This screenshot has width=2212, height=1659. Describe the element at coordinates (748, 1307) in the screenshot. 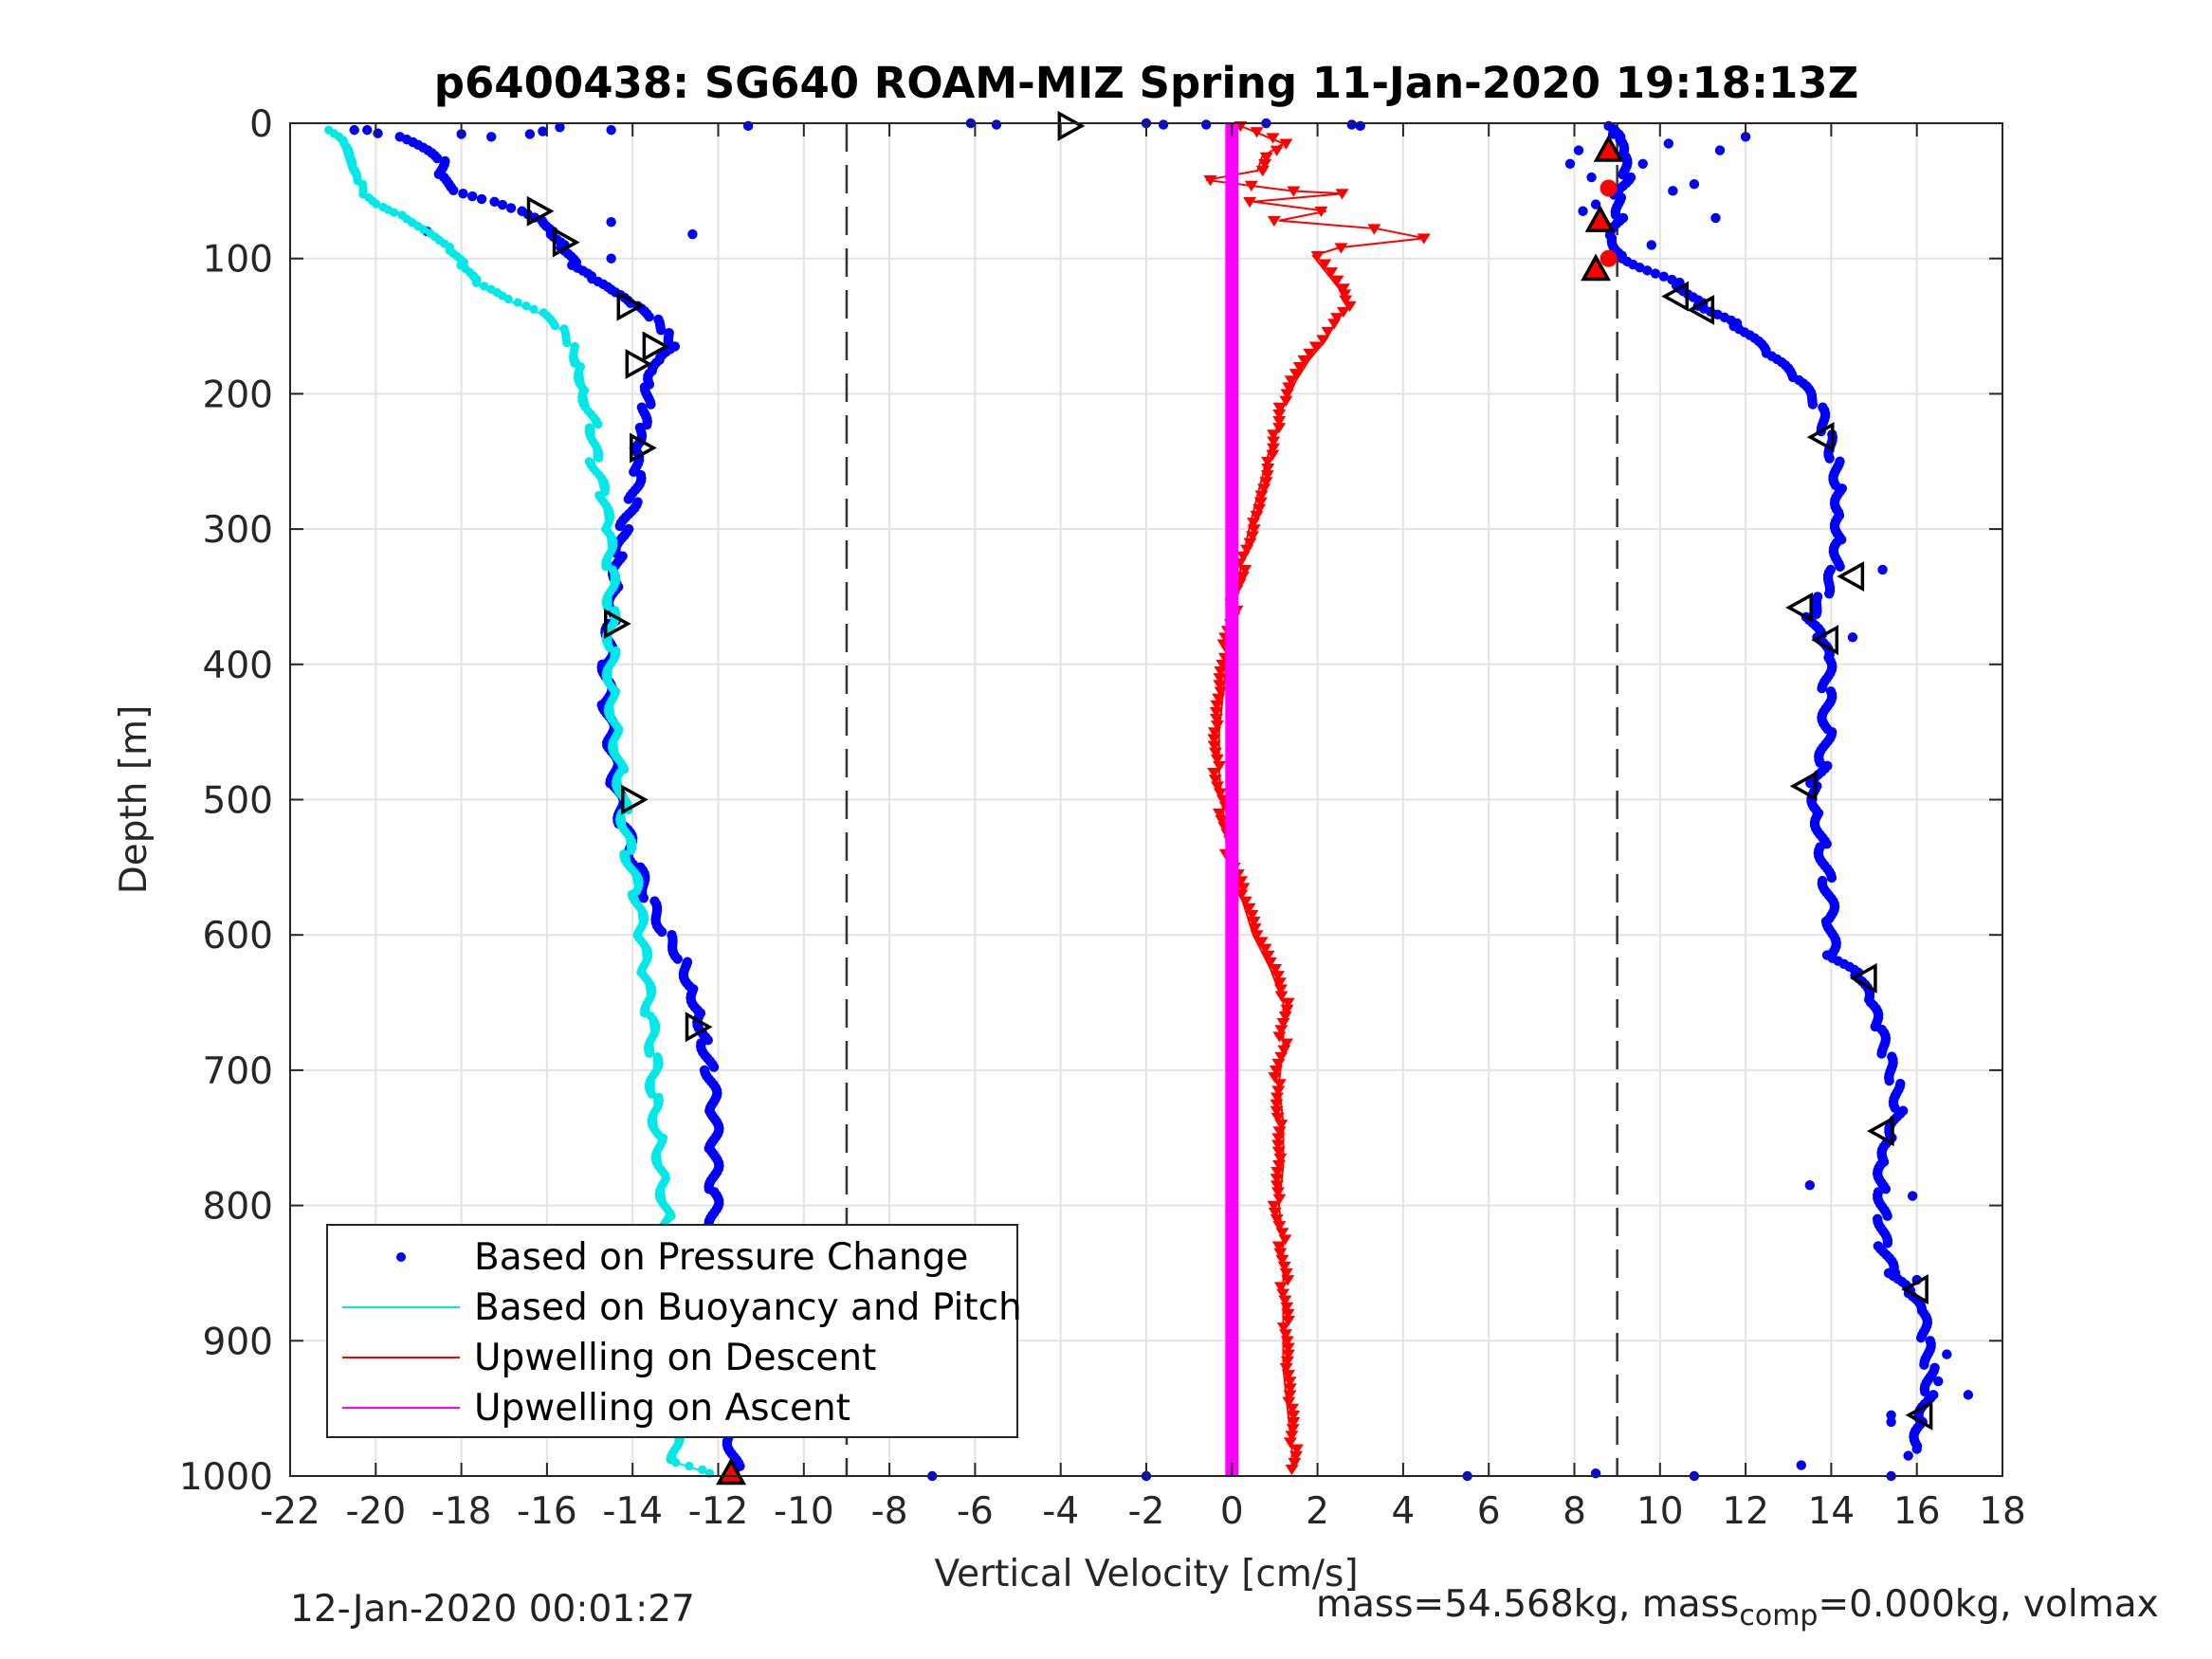

I see `legend-label: Based on Buoyancy and Pitch` at that location.